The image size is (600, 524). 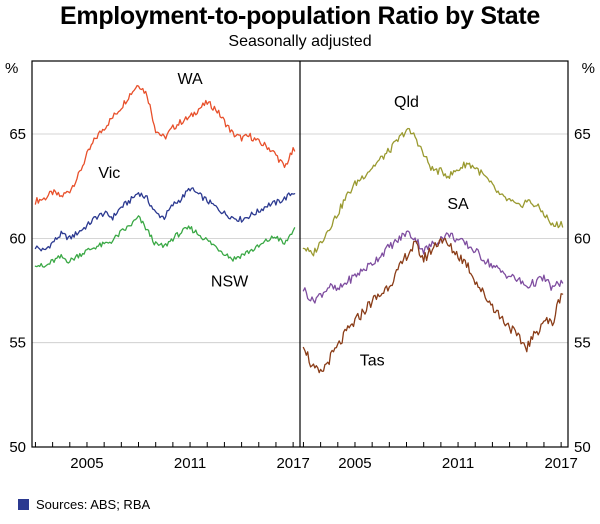 What do you see at coordinates (300, 41) in the screenshot?
I see `chart-subtitle: Seasonally adjusted` at bounding box center [300, 41].